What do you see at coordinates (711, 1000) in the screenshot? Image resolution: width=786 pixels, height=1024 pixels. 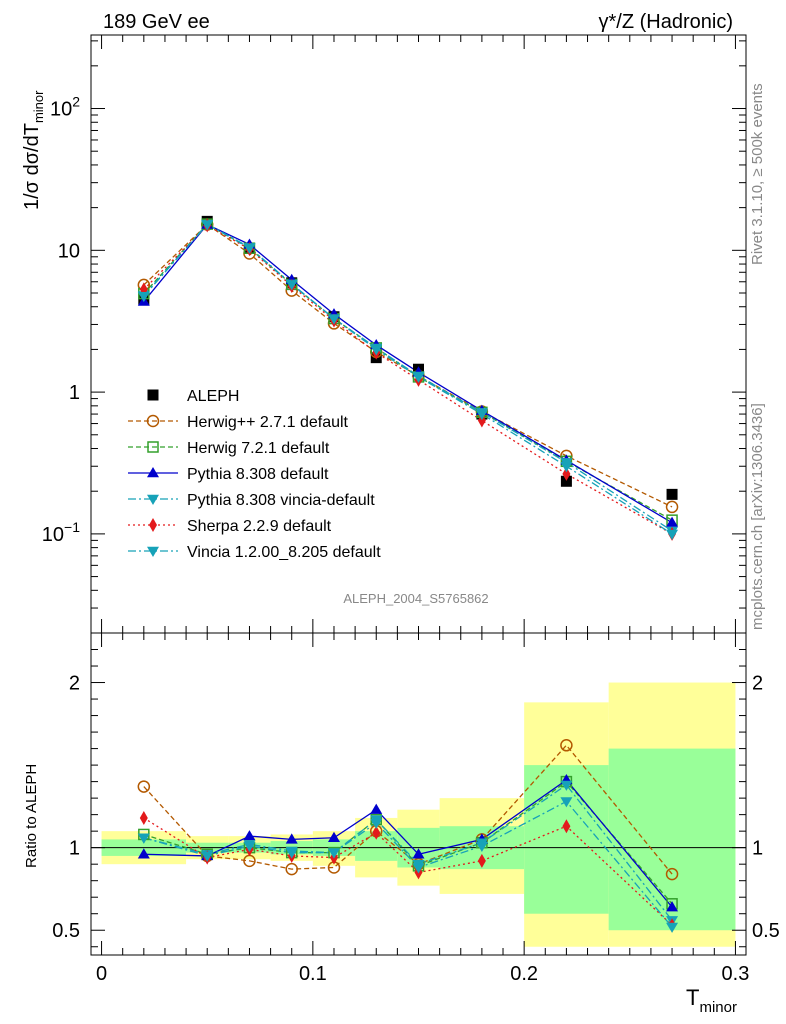 I see `x-axis-label: Tminor` at bounding box center [711, 1000].